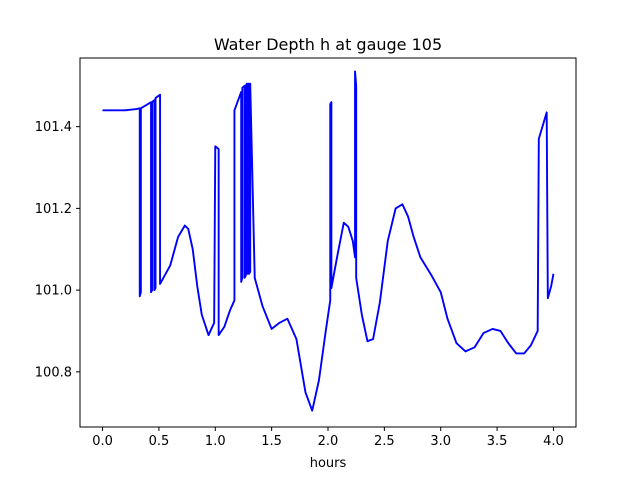 Image resolution: width=640 pixels, height=480 pixels. I want to click on x-tick-label: 1.0, so click(215, 441).